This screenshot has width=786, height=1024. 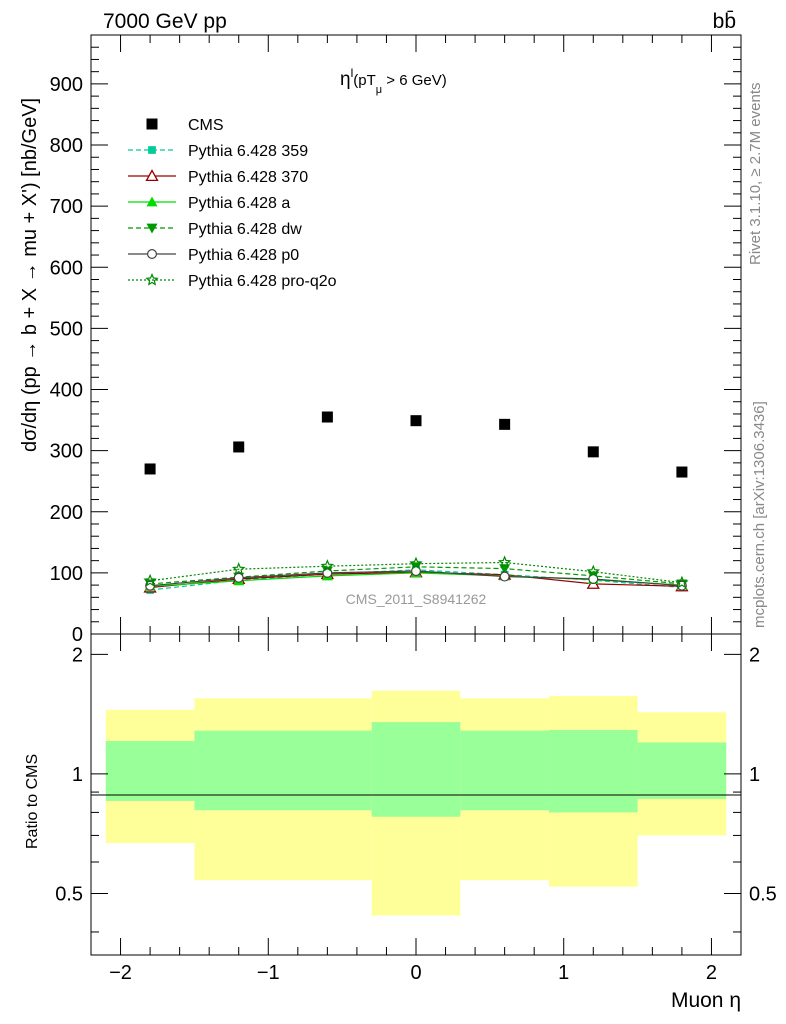 What do you see at coordinates (66, 452) in the screenshot?
I see `y-tick-label: 300` at bounding box center [66, 452].